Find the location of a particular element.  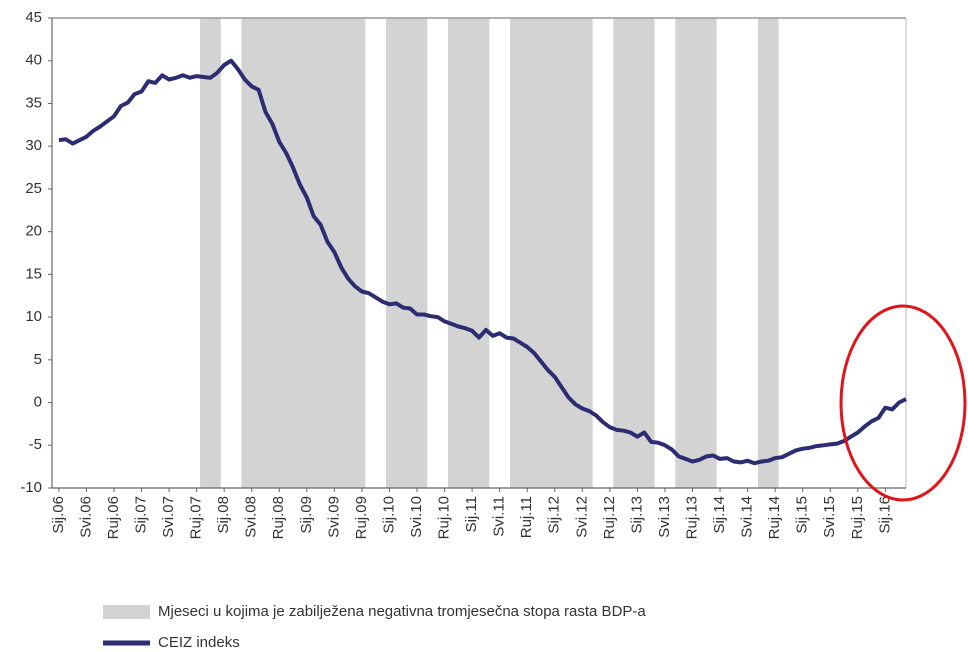

x-tick-label: Svi.06 is located at coordinates (85, 517).